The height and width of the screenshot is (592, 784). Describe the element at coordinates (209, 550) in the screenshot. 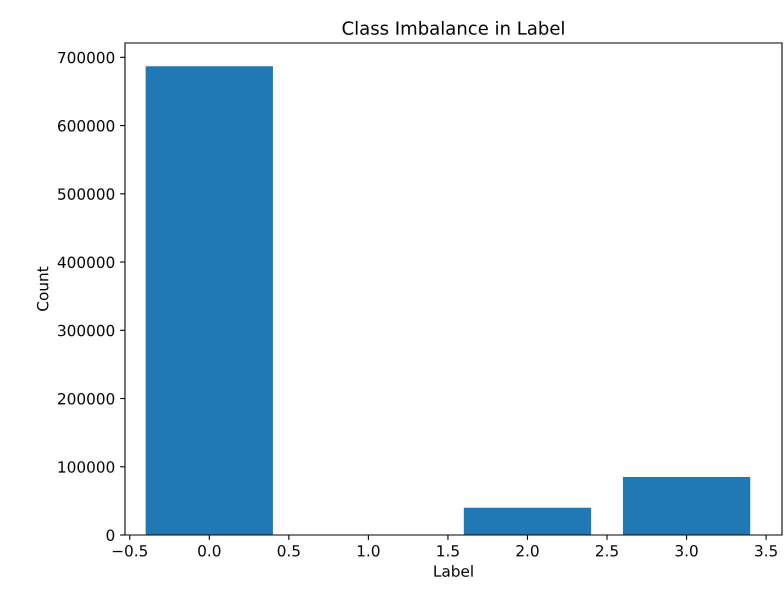

I see `x-tick-label: 0.0` at that location.